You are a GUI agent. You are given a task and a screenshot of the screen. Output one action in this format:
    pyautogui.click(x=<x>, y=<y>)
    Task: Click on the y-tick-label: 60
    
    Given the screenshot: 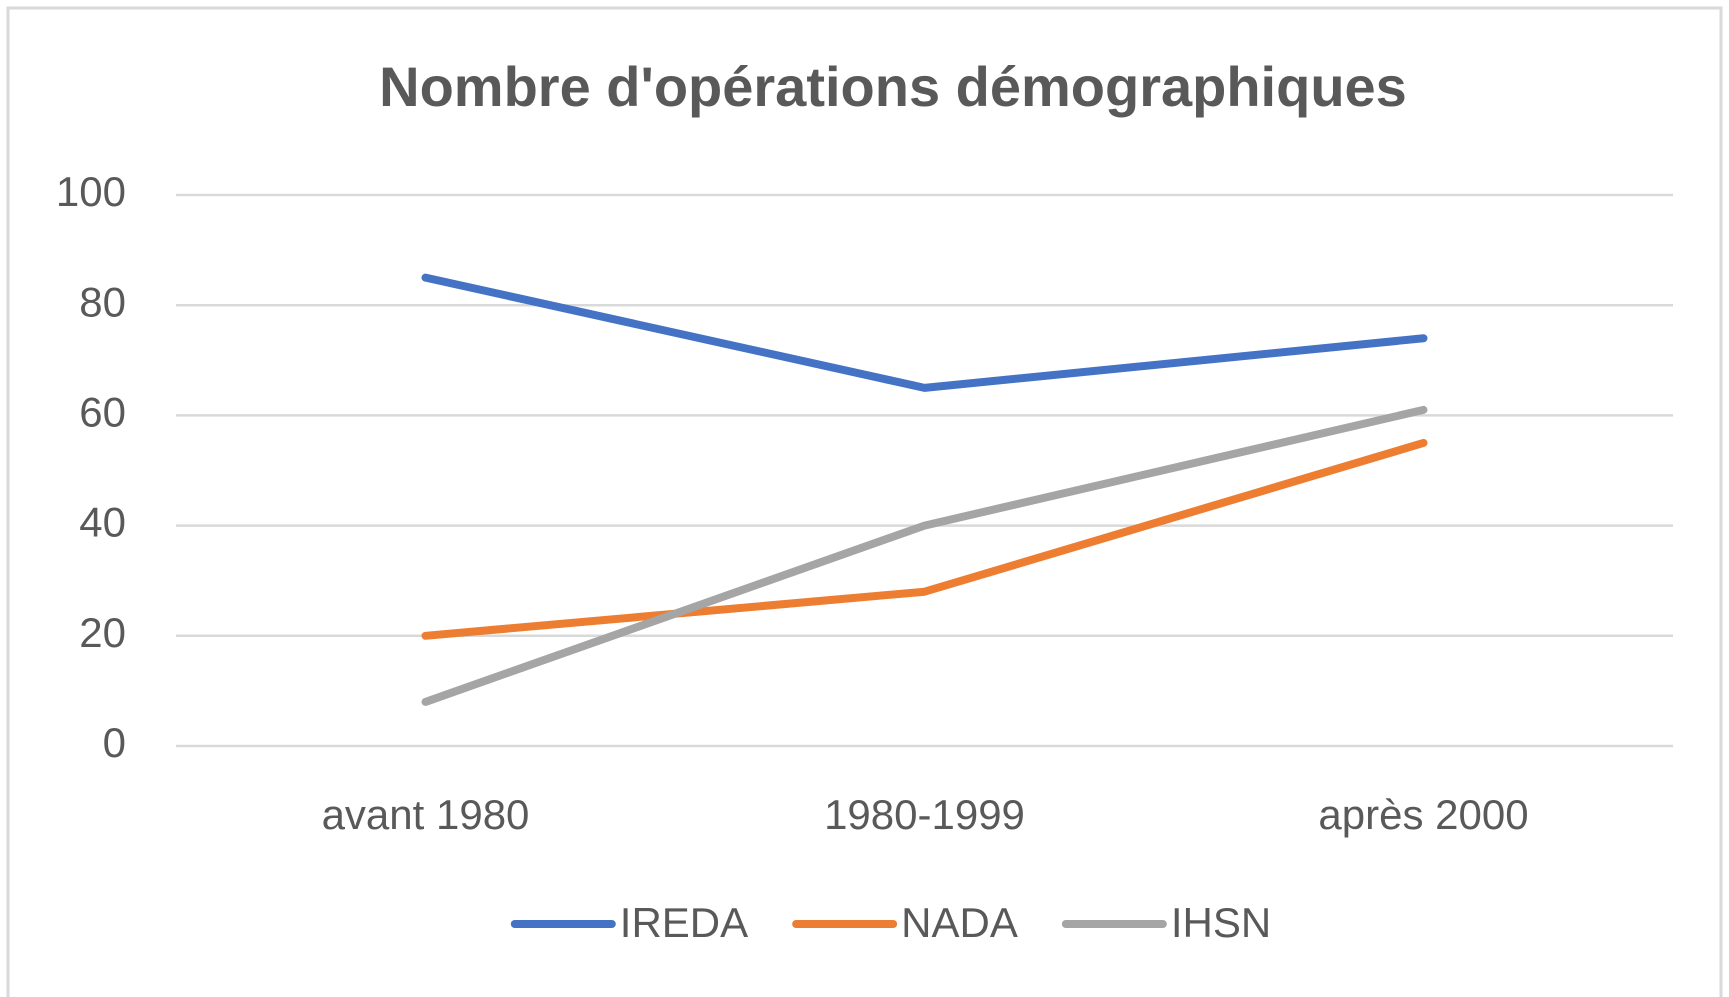 What is the action you would take?
    pyautogui.click(x=102, y=411)
    